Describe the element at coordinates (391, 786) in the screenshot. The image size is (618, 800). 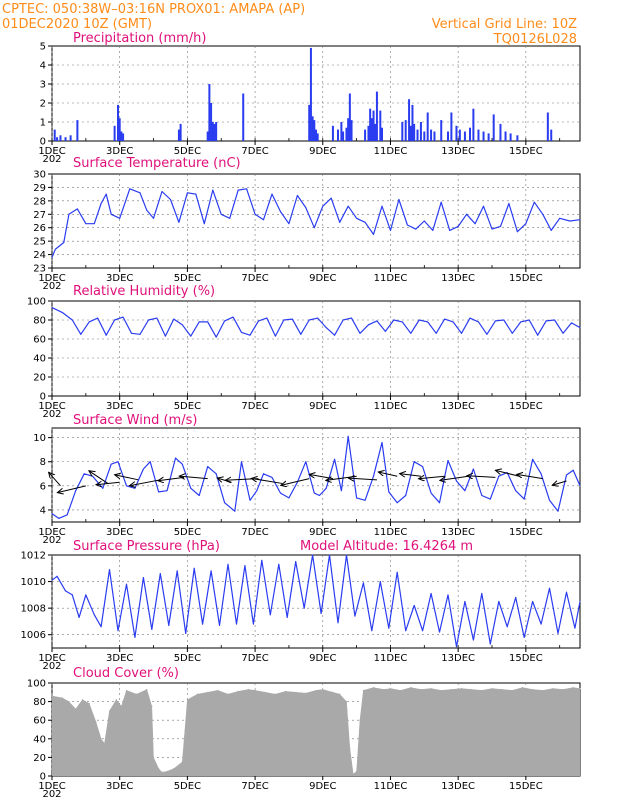
I see `x-tick-label: 11DEC` at that location.